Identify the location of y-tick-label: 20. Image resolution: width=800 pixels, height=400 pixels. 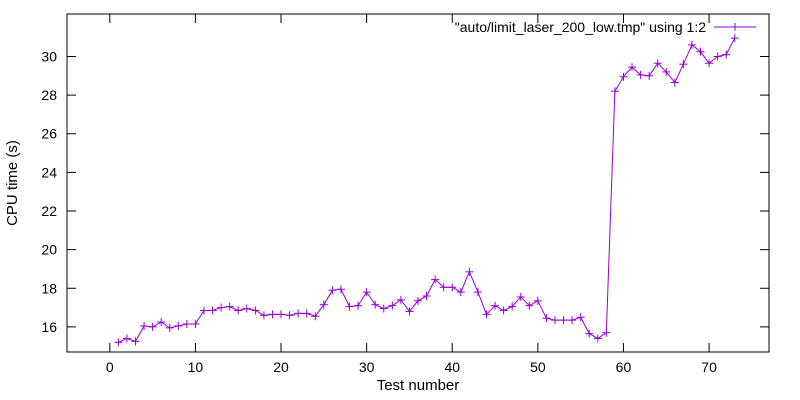
(49, 250).